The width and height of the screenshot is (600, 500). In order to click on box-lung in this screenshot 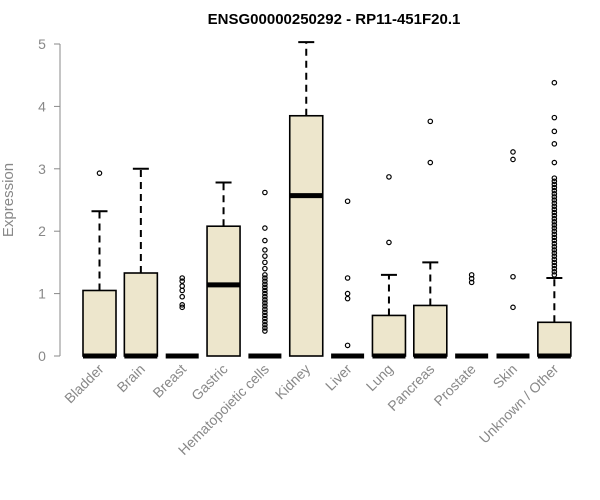, I will do `click(389, 266)`.